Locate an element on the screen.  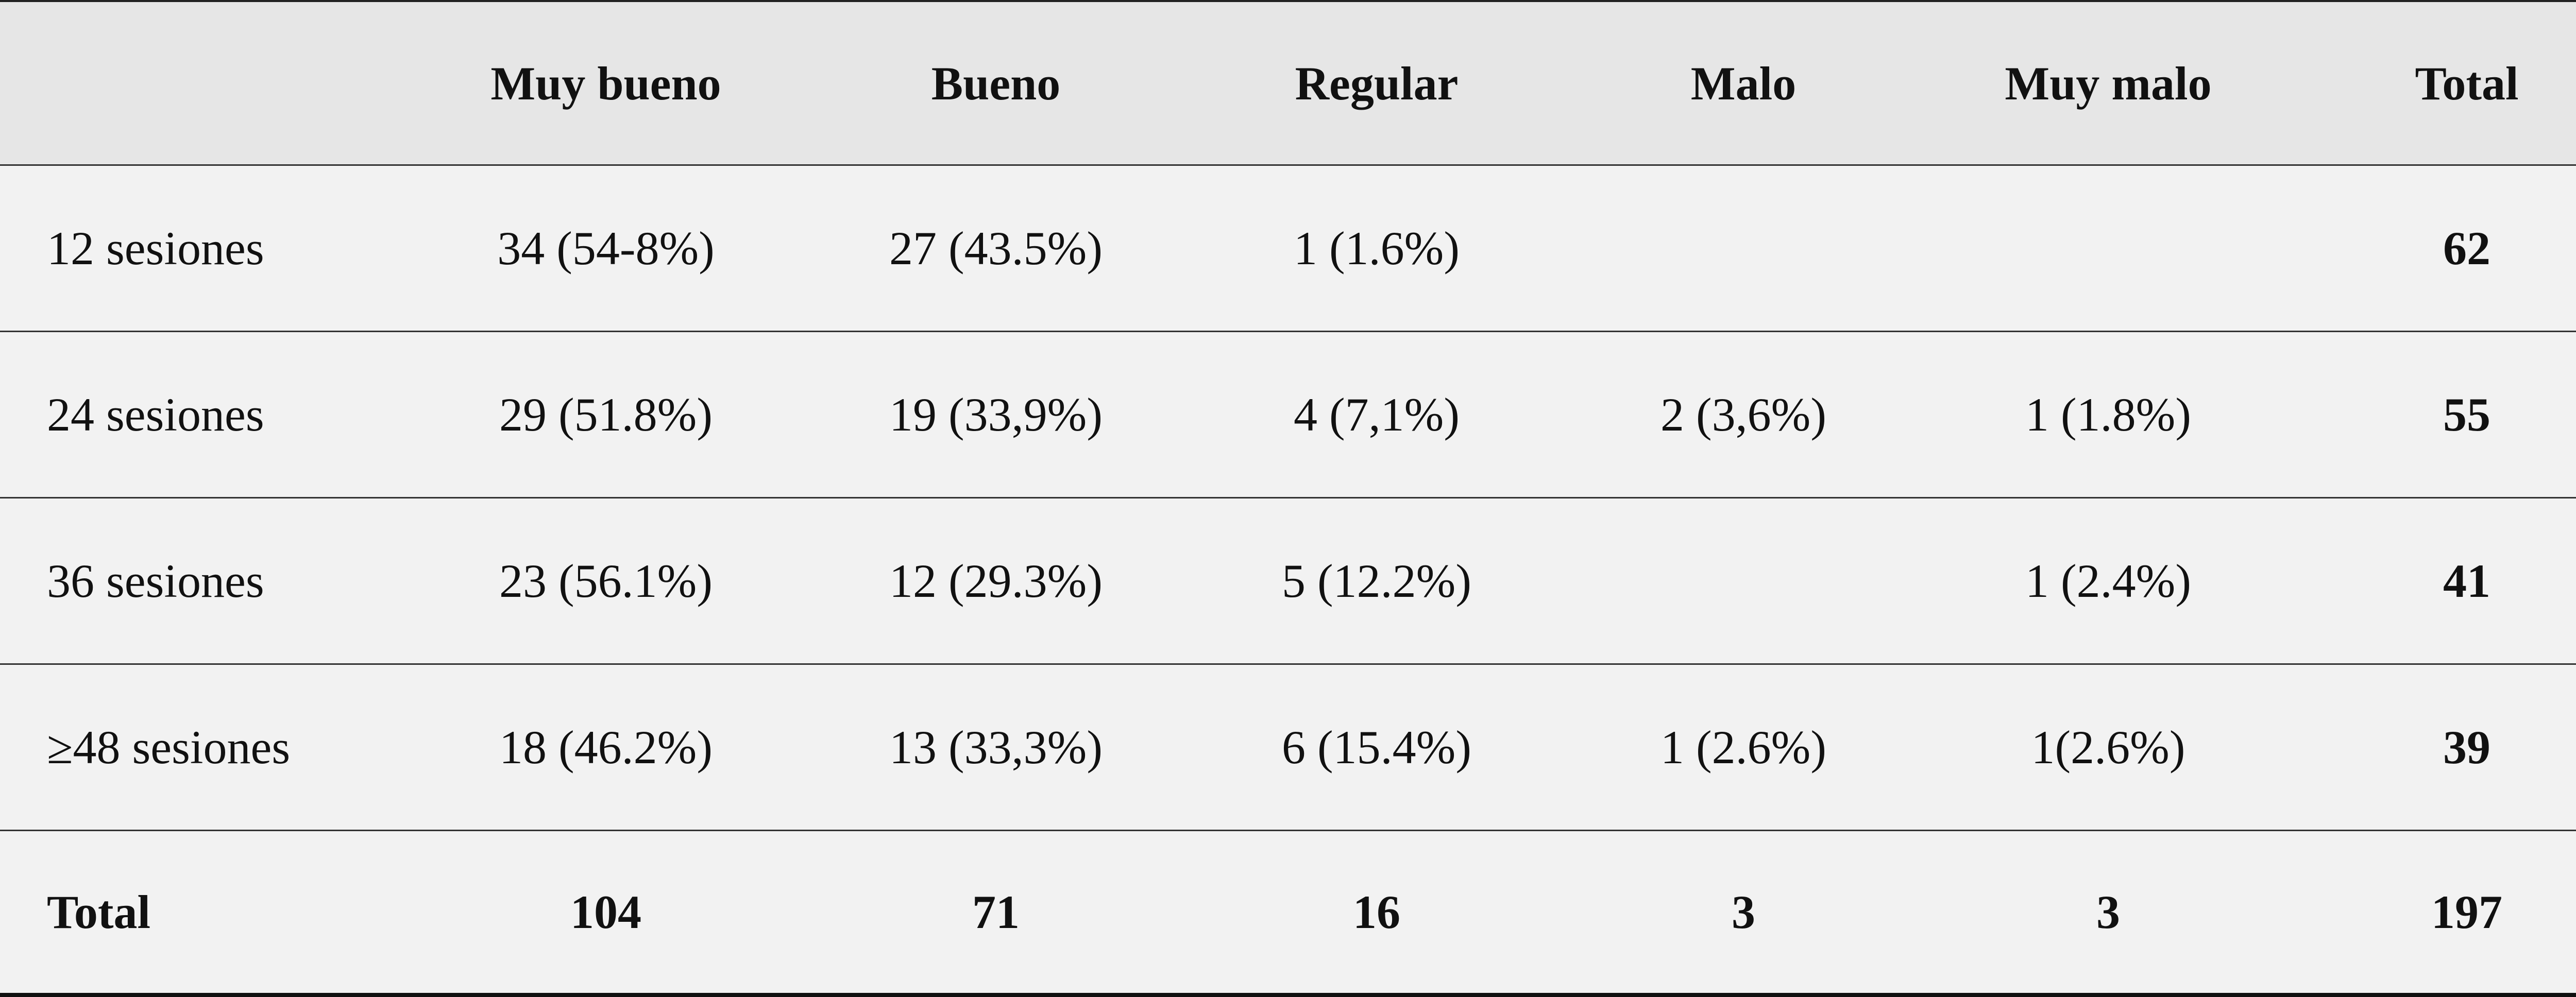
footer-cell: 104 is located at coordinates (605, 912).